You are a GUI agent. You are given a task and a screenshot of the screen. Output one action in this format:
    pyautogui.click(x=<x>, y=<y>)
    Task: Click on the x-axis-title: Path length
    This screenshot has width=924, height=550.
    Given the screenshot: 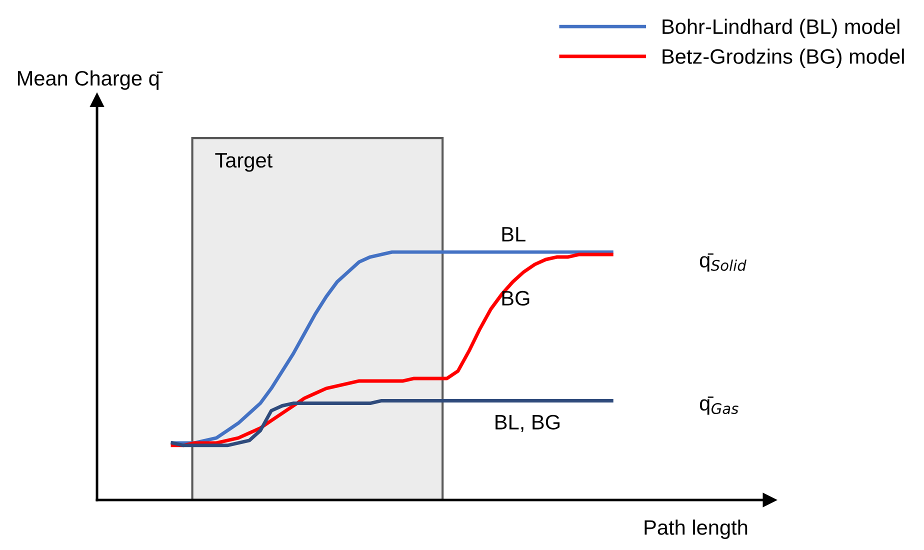 What is the action you would take?
    pyautogui.click(x=696, y=529)
    